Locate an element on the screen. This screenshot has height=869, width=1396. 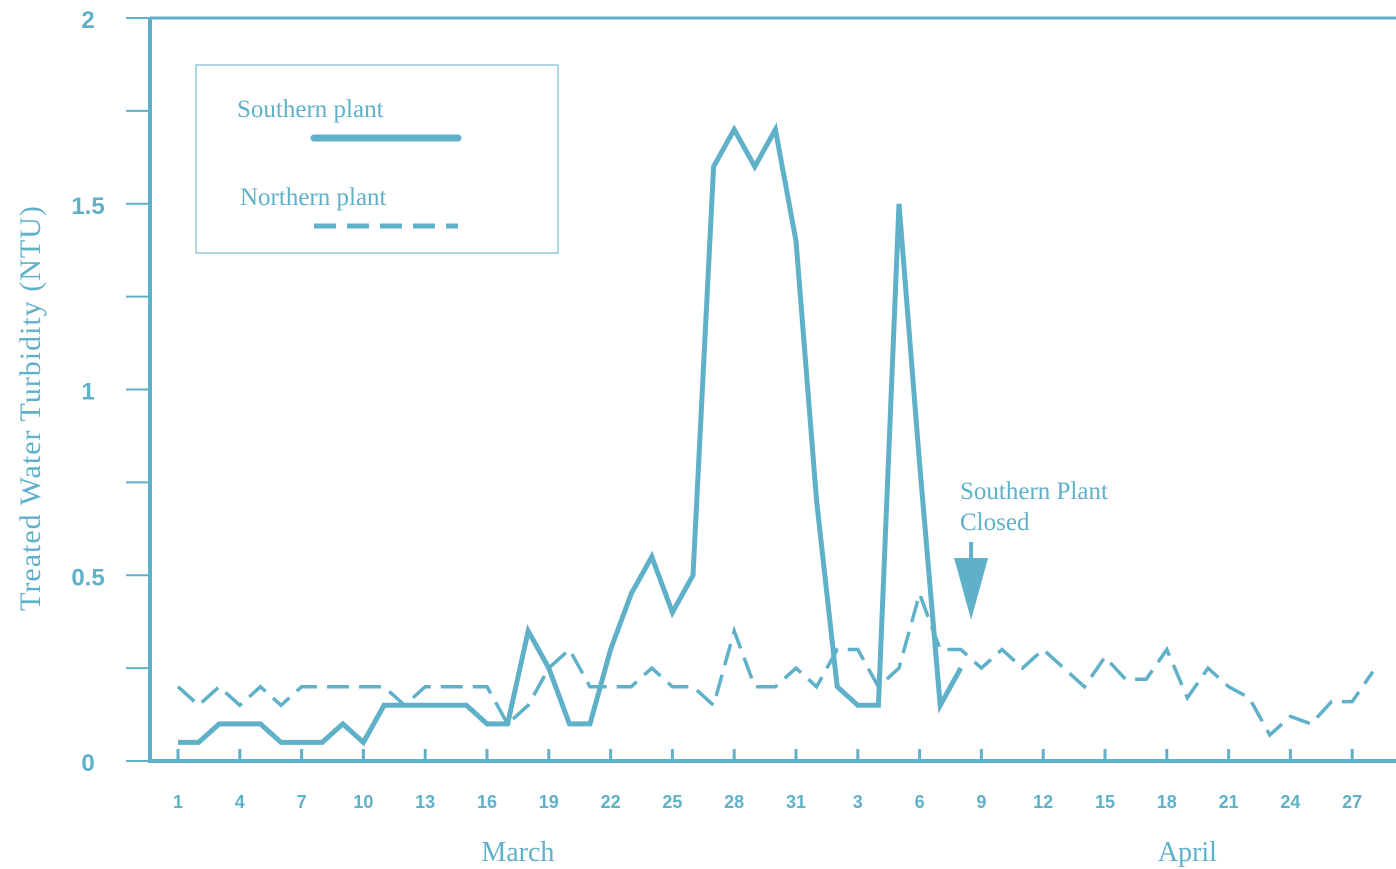
y-tick-label: 0.5 is located at coordinates (87, 577).